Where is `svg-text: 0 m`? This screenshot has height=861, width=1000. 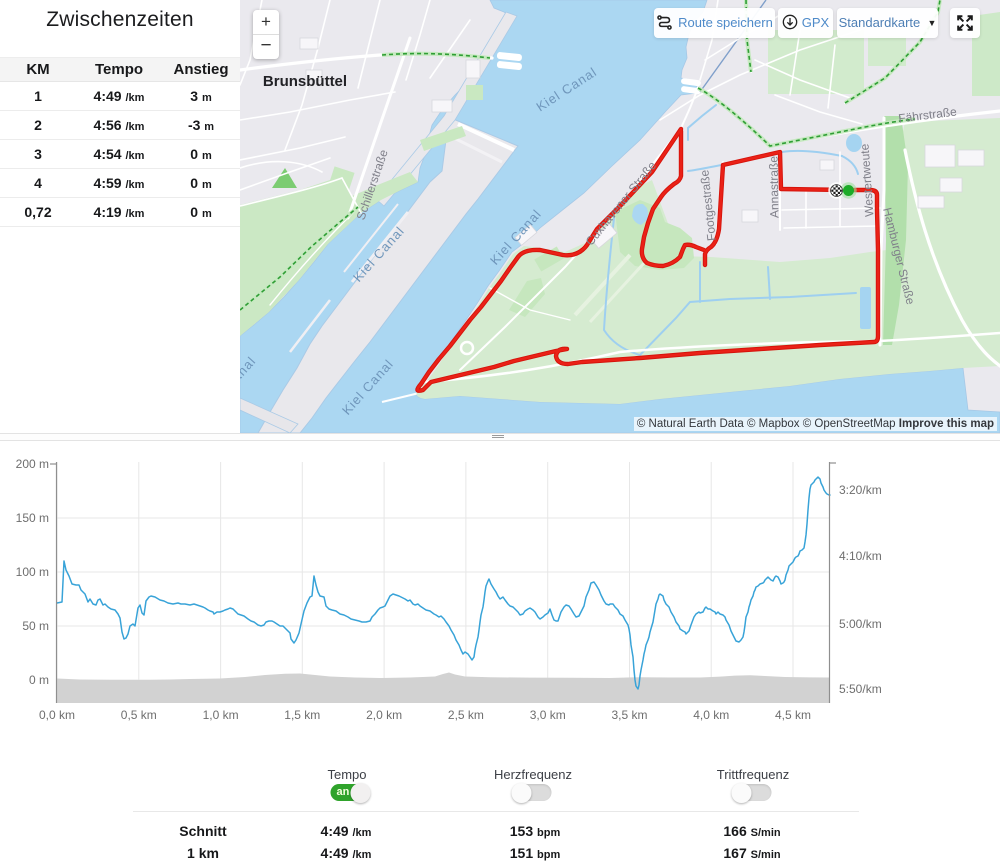
svg-text: 0 m is located at coordinates (39, 680).